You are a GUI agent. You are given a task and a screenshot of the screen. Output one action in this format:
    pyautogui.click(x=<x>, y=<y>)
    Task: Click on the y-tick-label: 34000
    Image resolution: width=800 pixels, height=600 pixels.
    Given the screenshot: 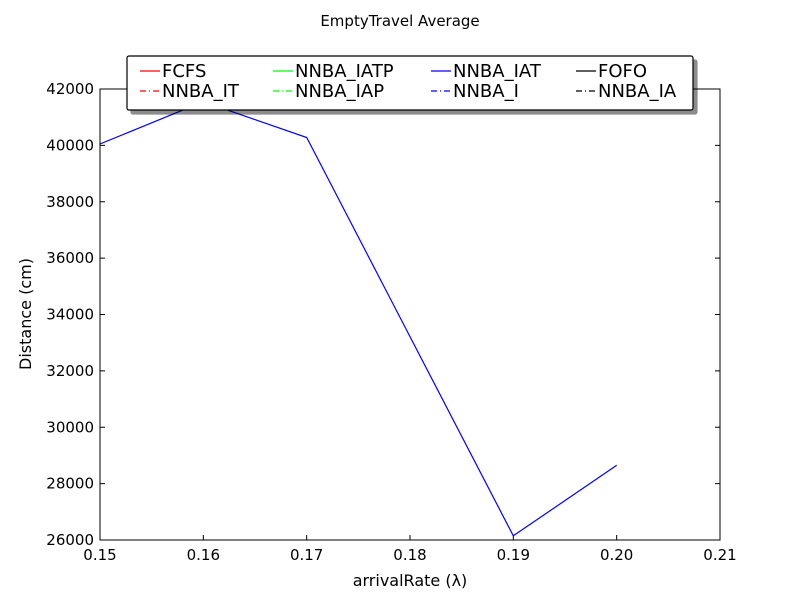 What is the action you would take?
    pyautogui.click(x=70, y=315)
    